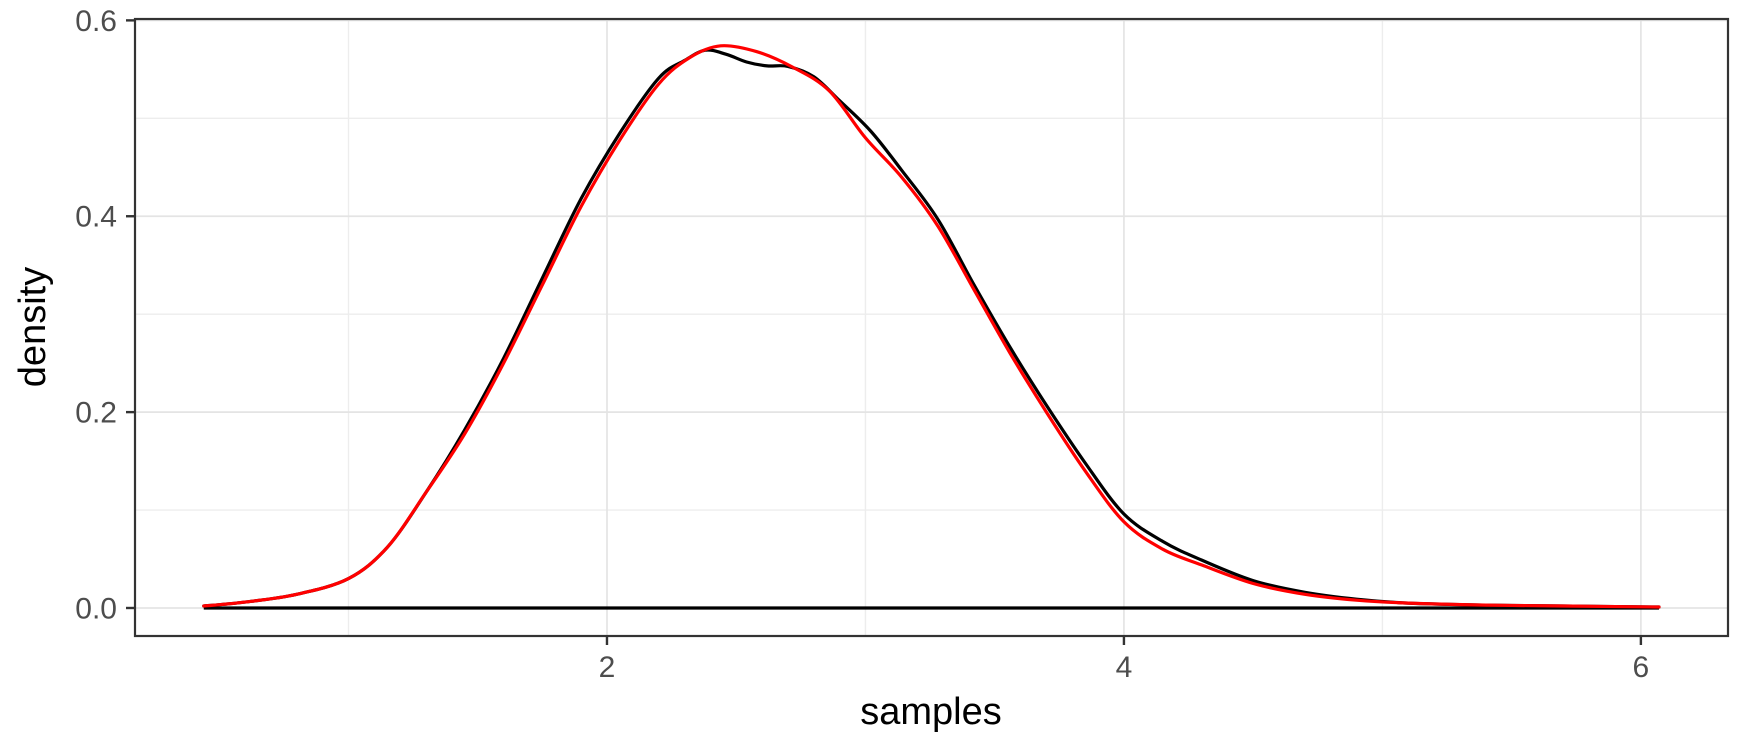  What do you see at coordinates (1124, 667) in the screenshot?
I see `x-tick-label: 4` at bounding box center [1124, 667].